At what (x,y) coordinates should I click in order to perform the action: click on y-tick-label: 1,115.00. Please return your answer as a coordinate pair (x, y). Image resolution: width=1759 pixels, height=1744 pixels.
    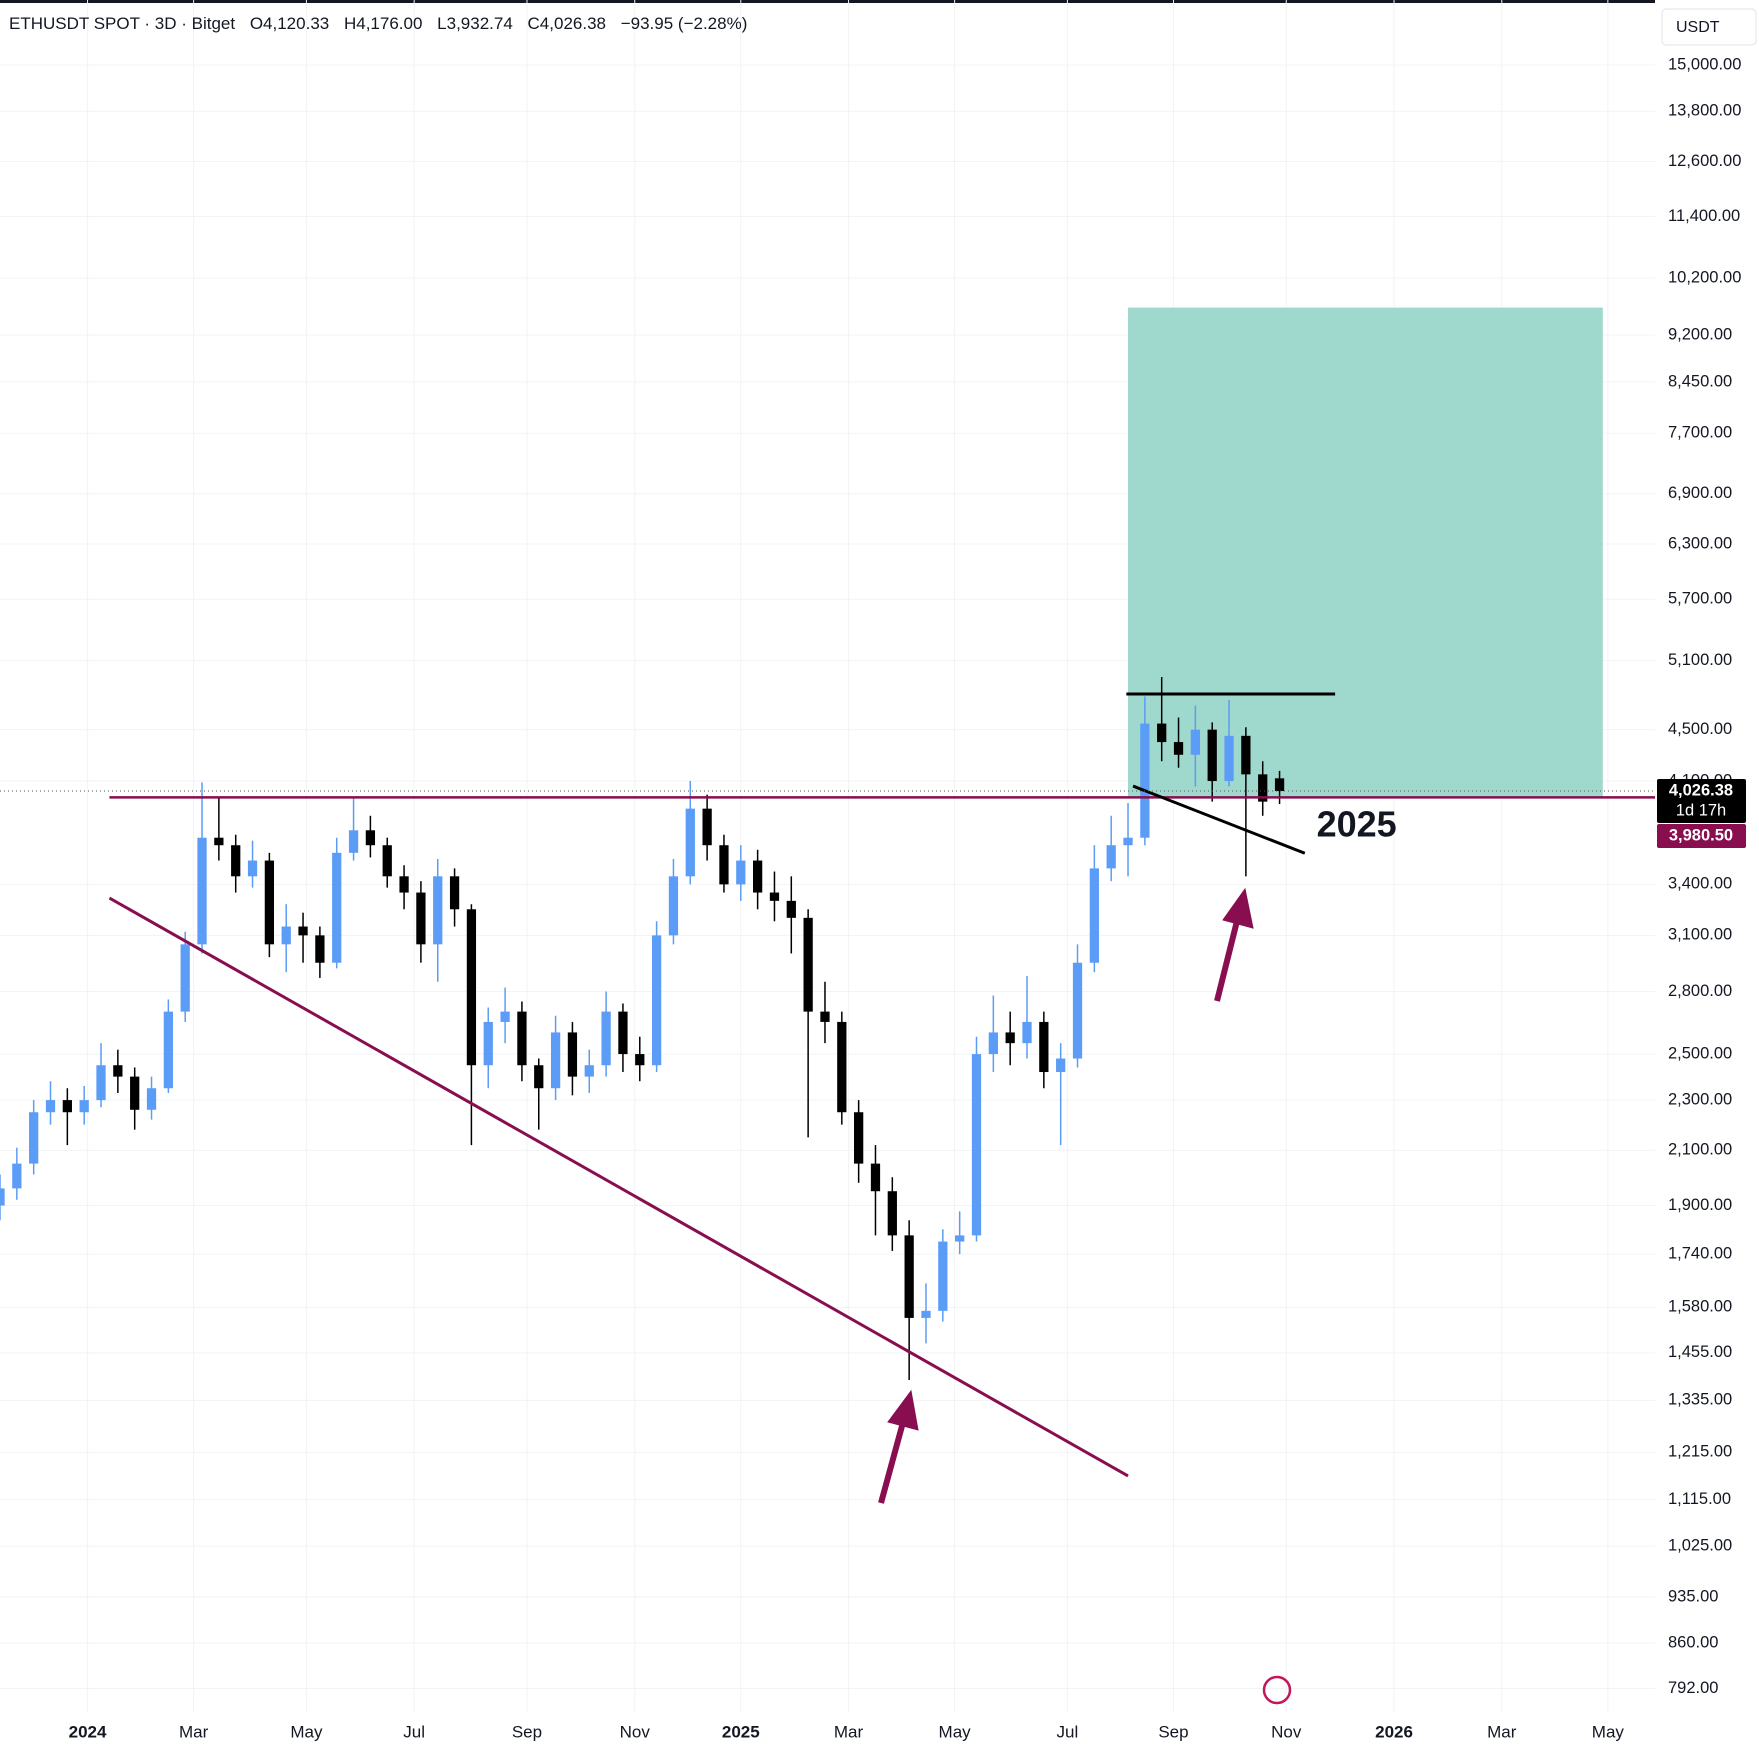
    Looking at the image, I should click on (1699, 1499).